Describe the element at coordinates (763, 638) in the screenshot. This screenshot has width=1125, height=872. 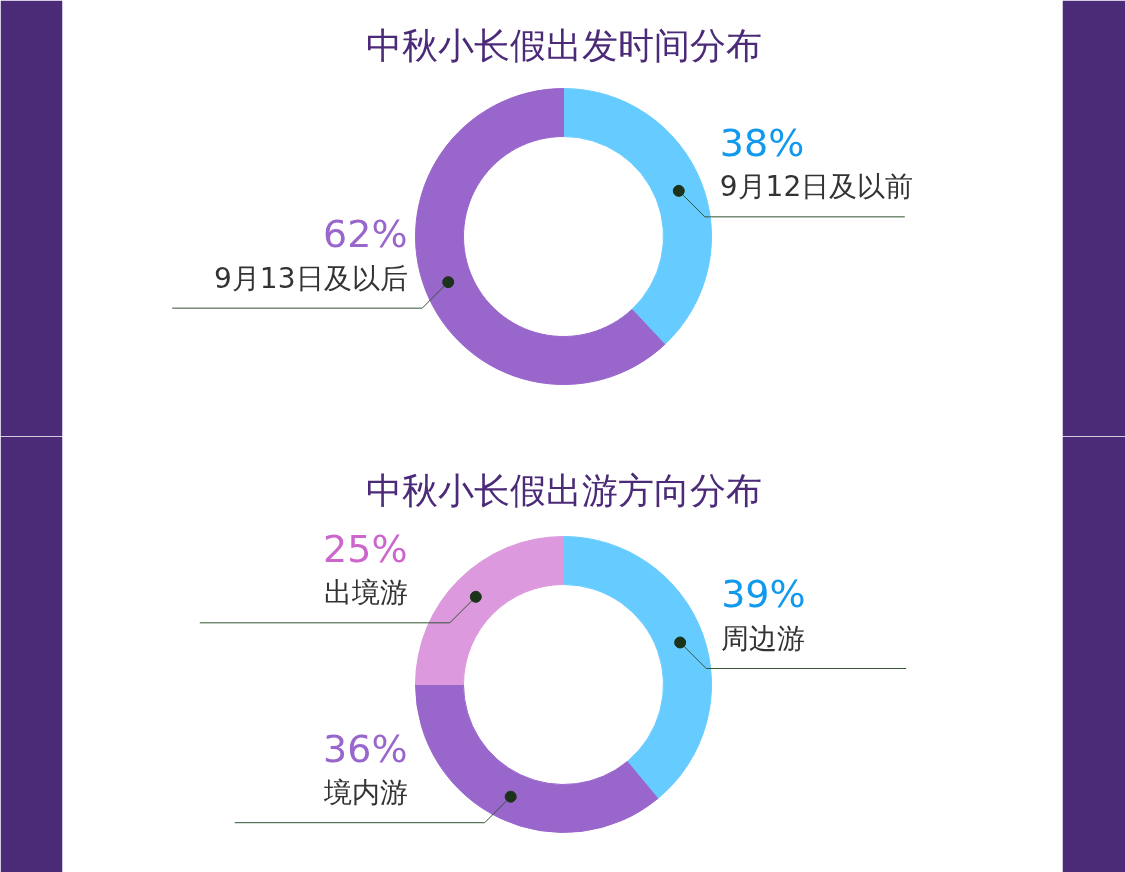
I see `slice-label: 周边游` at that location.